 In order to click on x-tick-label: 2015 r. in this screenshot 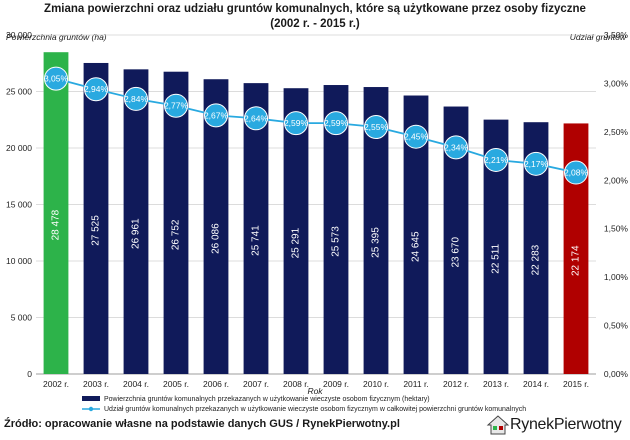, I will do `click(576, 384)`.